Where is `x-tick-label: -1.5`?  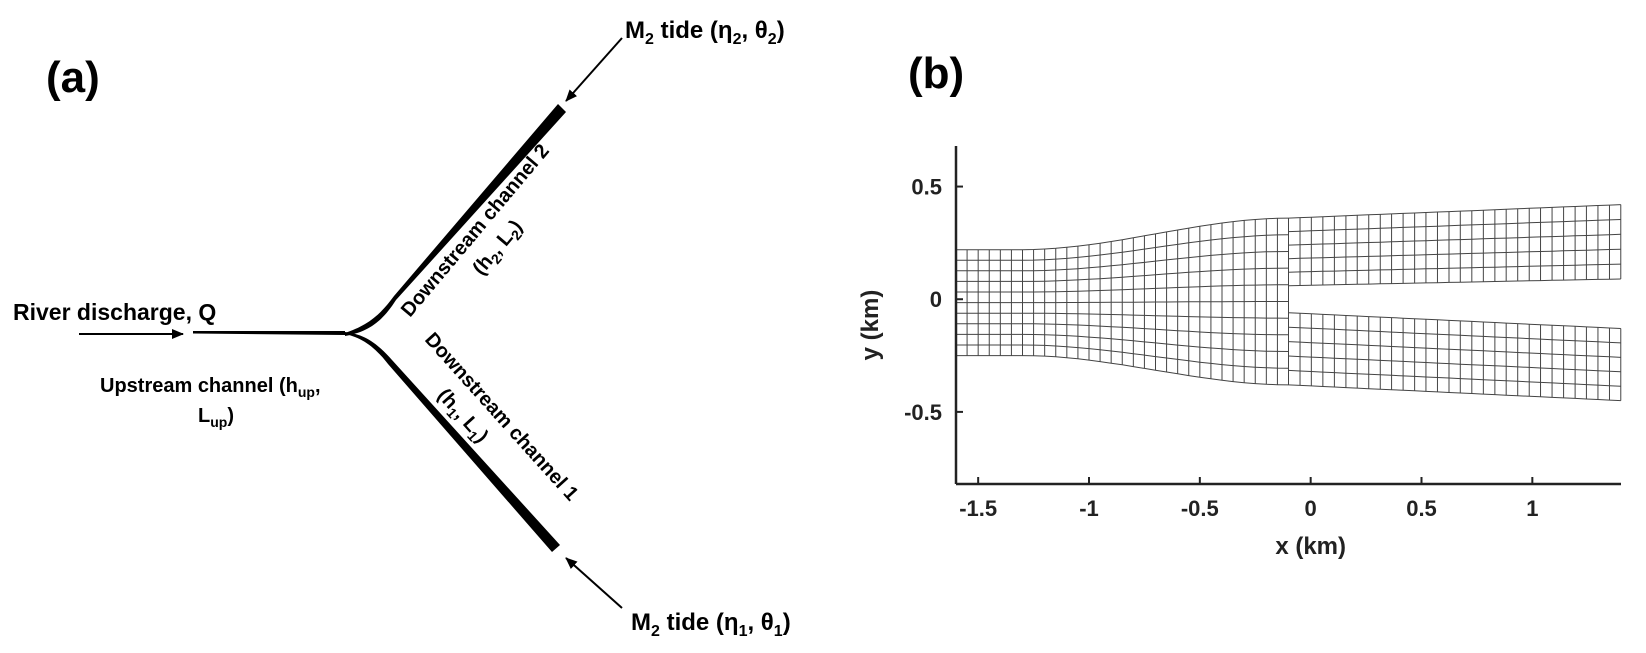
x-tick-label: -1.5 is located at coordinates (978, 508).